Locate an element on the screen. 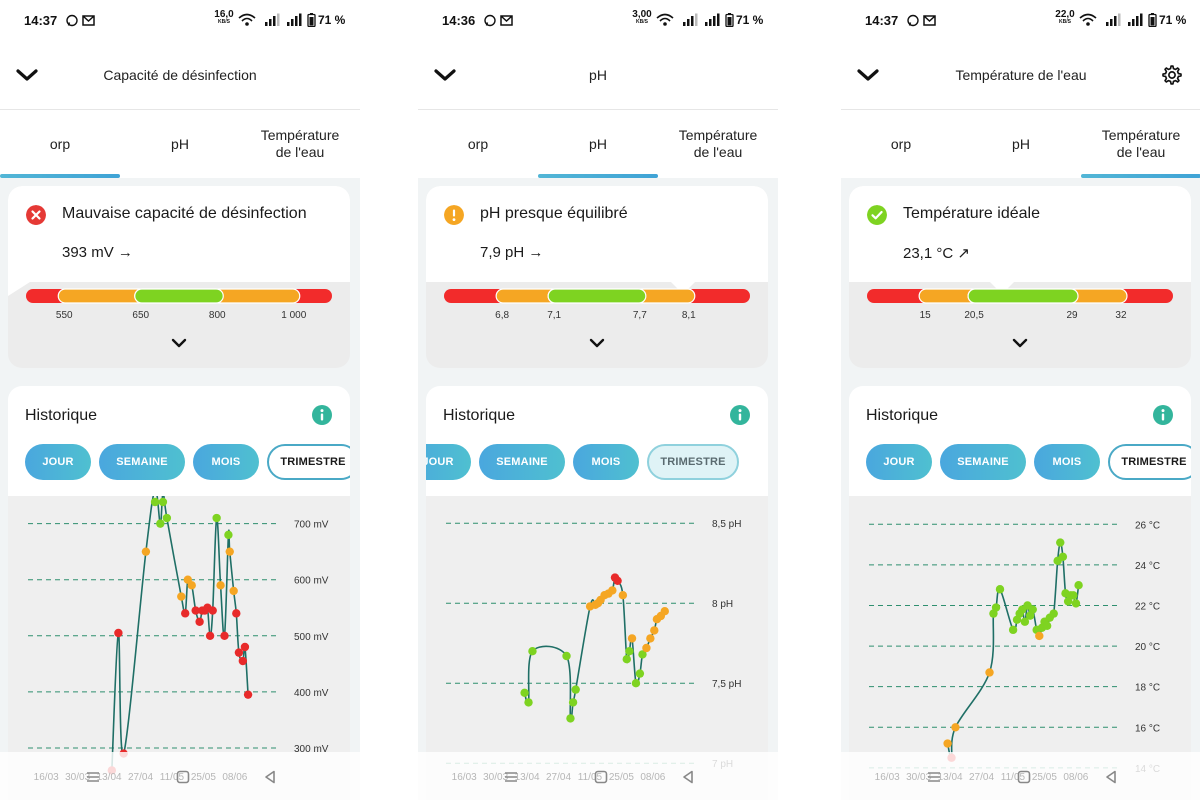 The height and width of the screenshot is (800, 1200). x-date-label: 13/04 is located at coordinates (527, 777).